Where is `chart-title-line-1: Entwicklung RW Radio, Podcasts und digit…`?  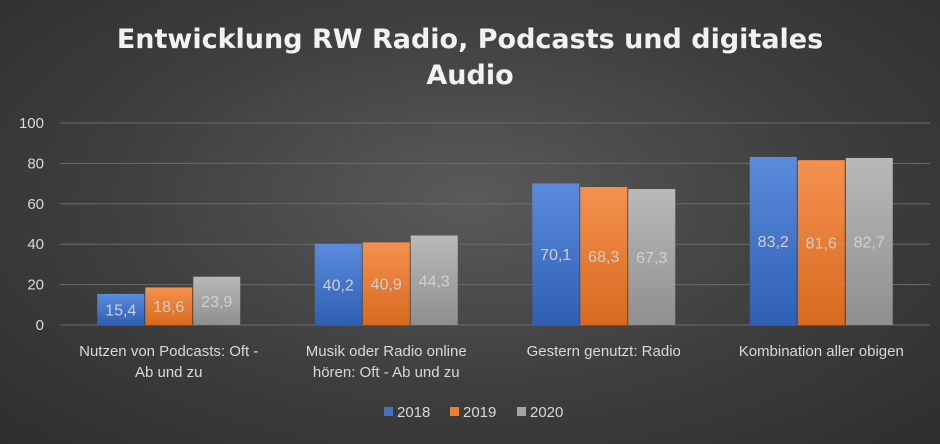 chart-title-line-1: Entwicklung RW Radio, Podcasts und digit… is located at coordinates (470, 39).